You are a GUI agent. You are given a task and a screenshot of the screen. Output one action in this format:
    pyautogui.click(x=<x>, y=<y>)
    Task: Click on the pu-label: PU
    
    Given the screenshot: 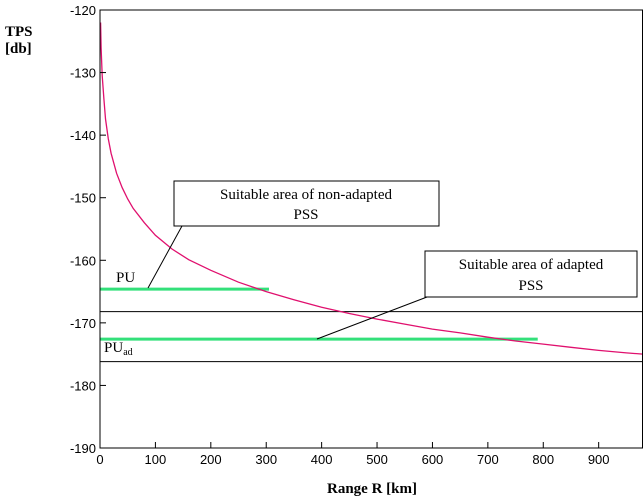 What is the action you would take?
    pyautogui.click(x=125, y=278)
    